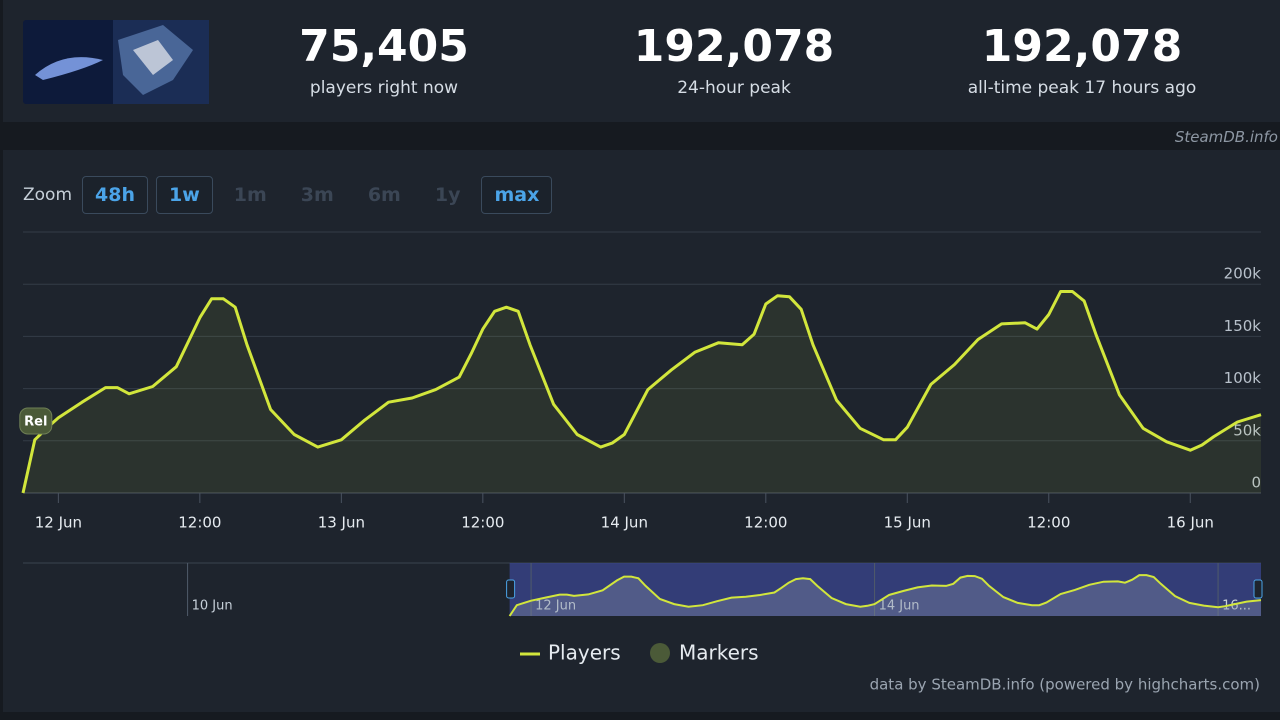  I want to click on stat: 192,078 24-hour peak, so click(734, 60).